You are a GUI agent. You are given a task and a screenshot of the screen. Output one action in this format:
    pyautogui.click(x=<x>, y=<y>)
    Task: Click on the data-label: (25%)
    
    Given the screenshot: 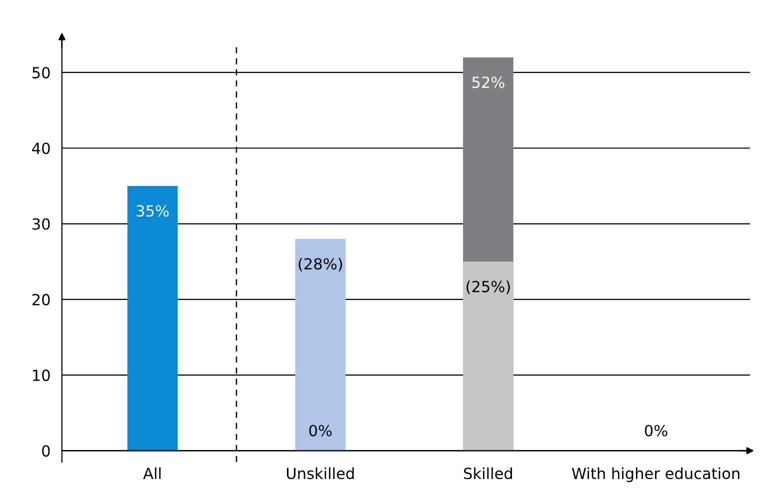 What is the action you would take?
    pyautogui.click(x=488, y=287)
    